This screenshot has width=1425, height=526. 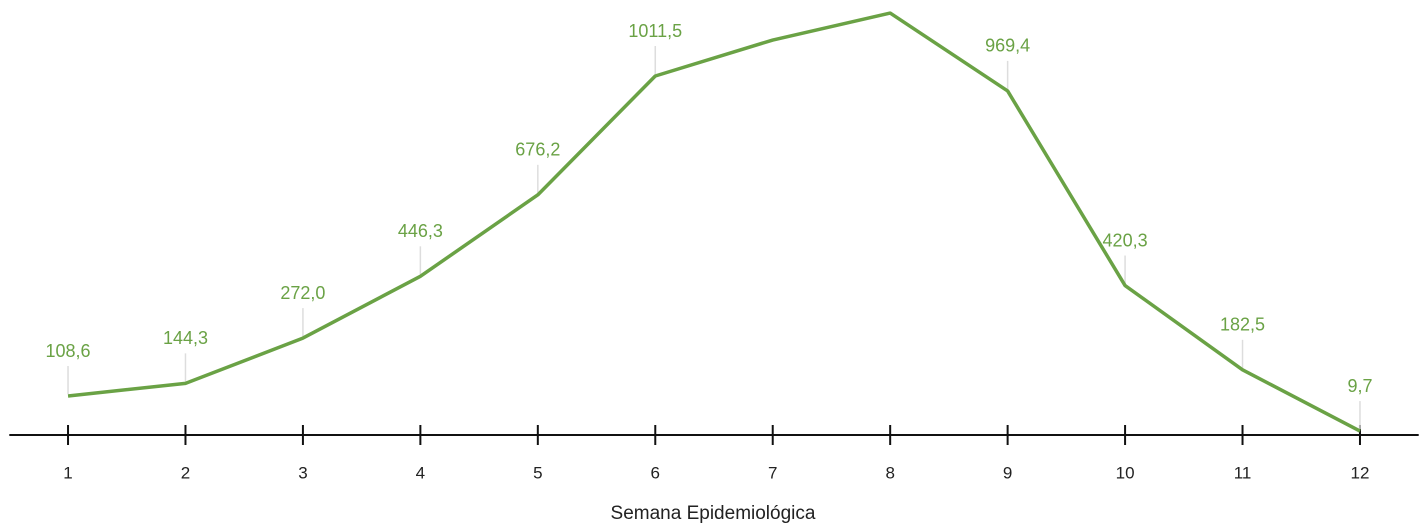 What do you see at coordinates (1359, 386) in the screenshot?
I see `data-label: 9,7` at bounding box center [1359, 386].